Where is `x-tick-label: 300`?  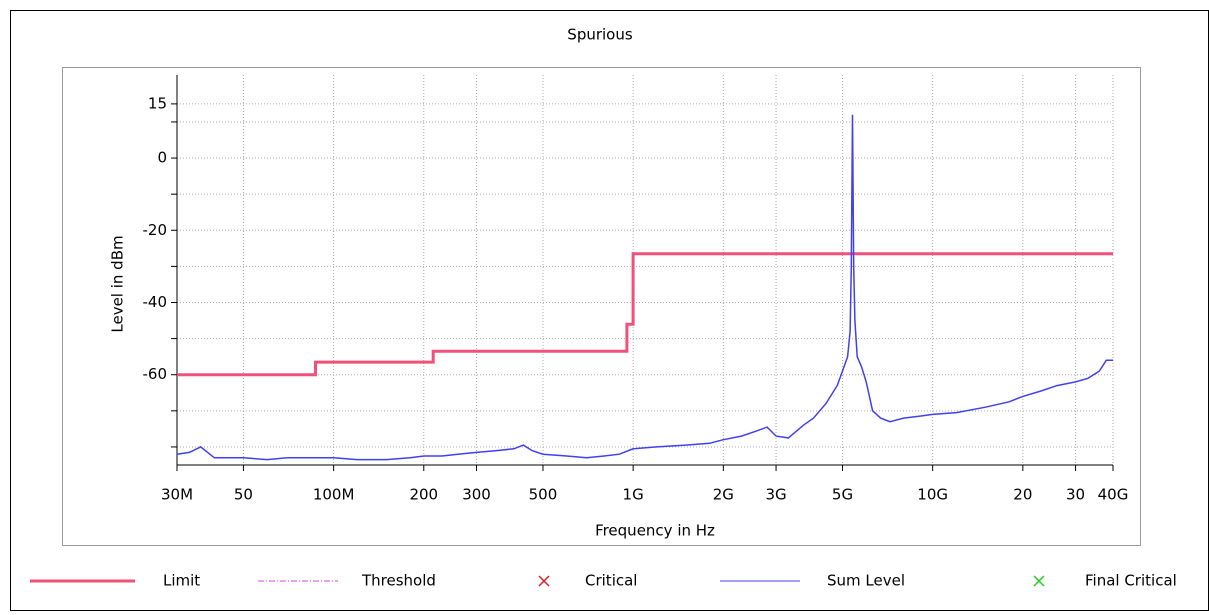 x-tick-label: 300 is located at coordinates (476, 495).